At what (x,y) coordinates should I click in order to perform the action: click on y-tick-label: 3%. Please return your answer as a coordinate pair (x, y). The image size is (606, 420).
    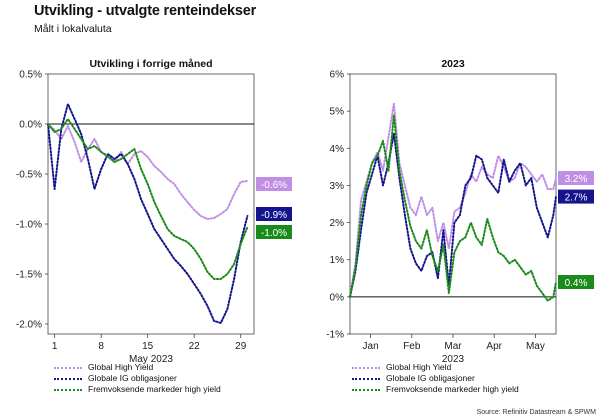
    Looking at the image, I should click on (337, 186).